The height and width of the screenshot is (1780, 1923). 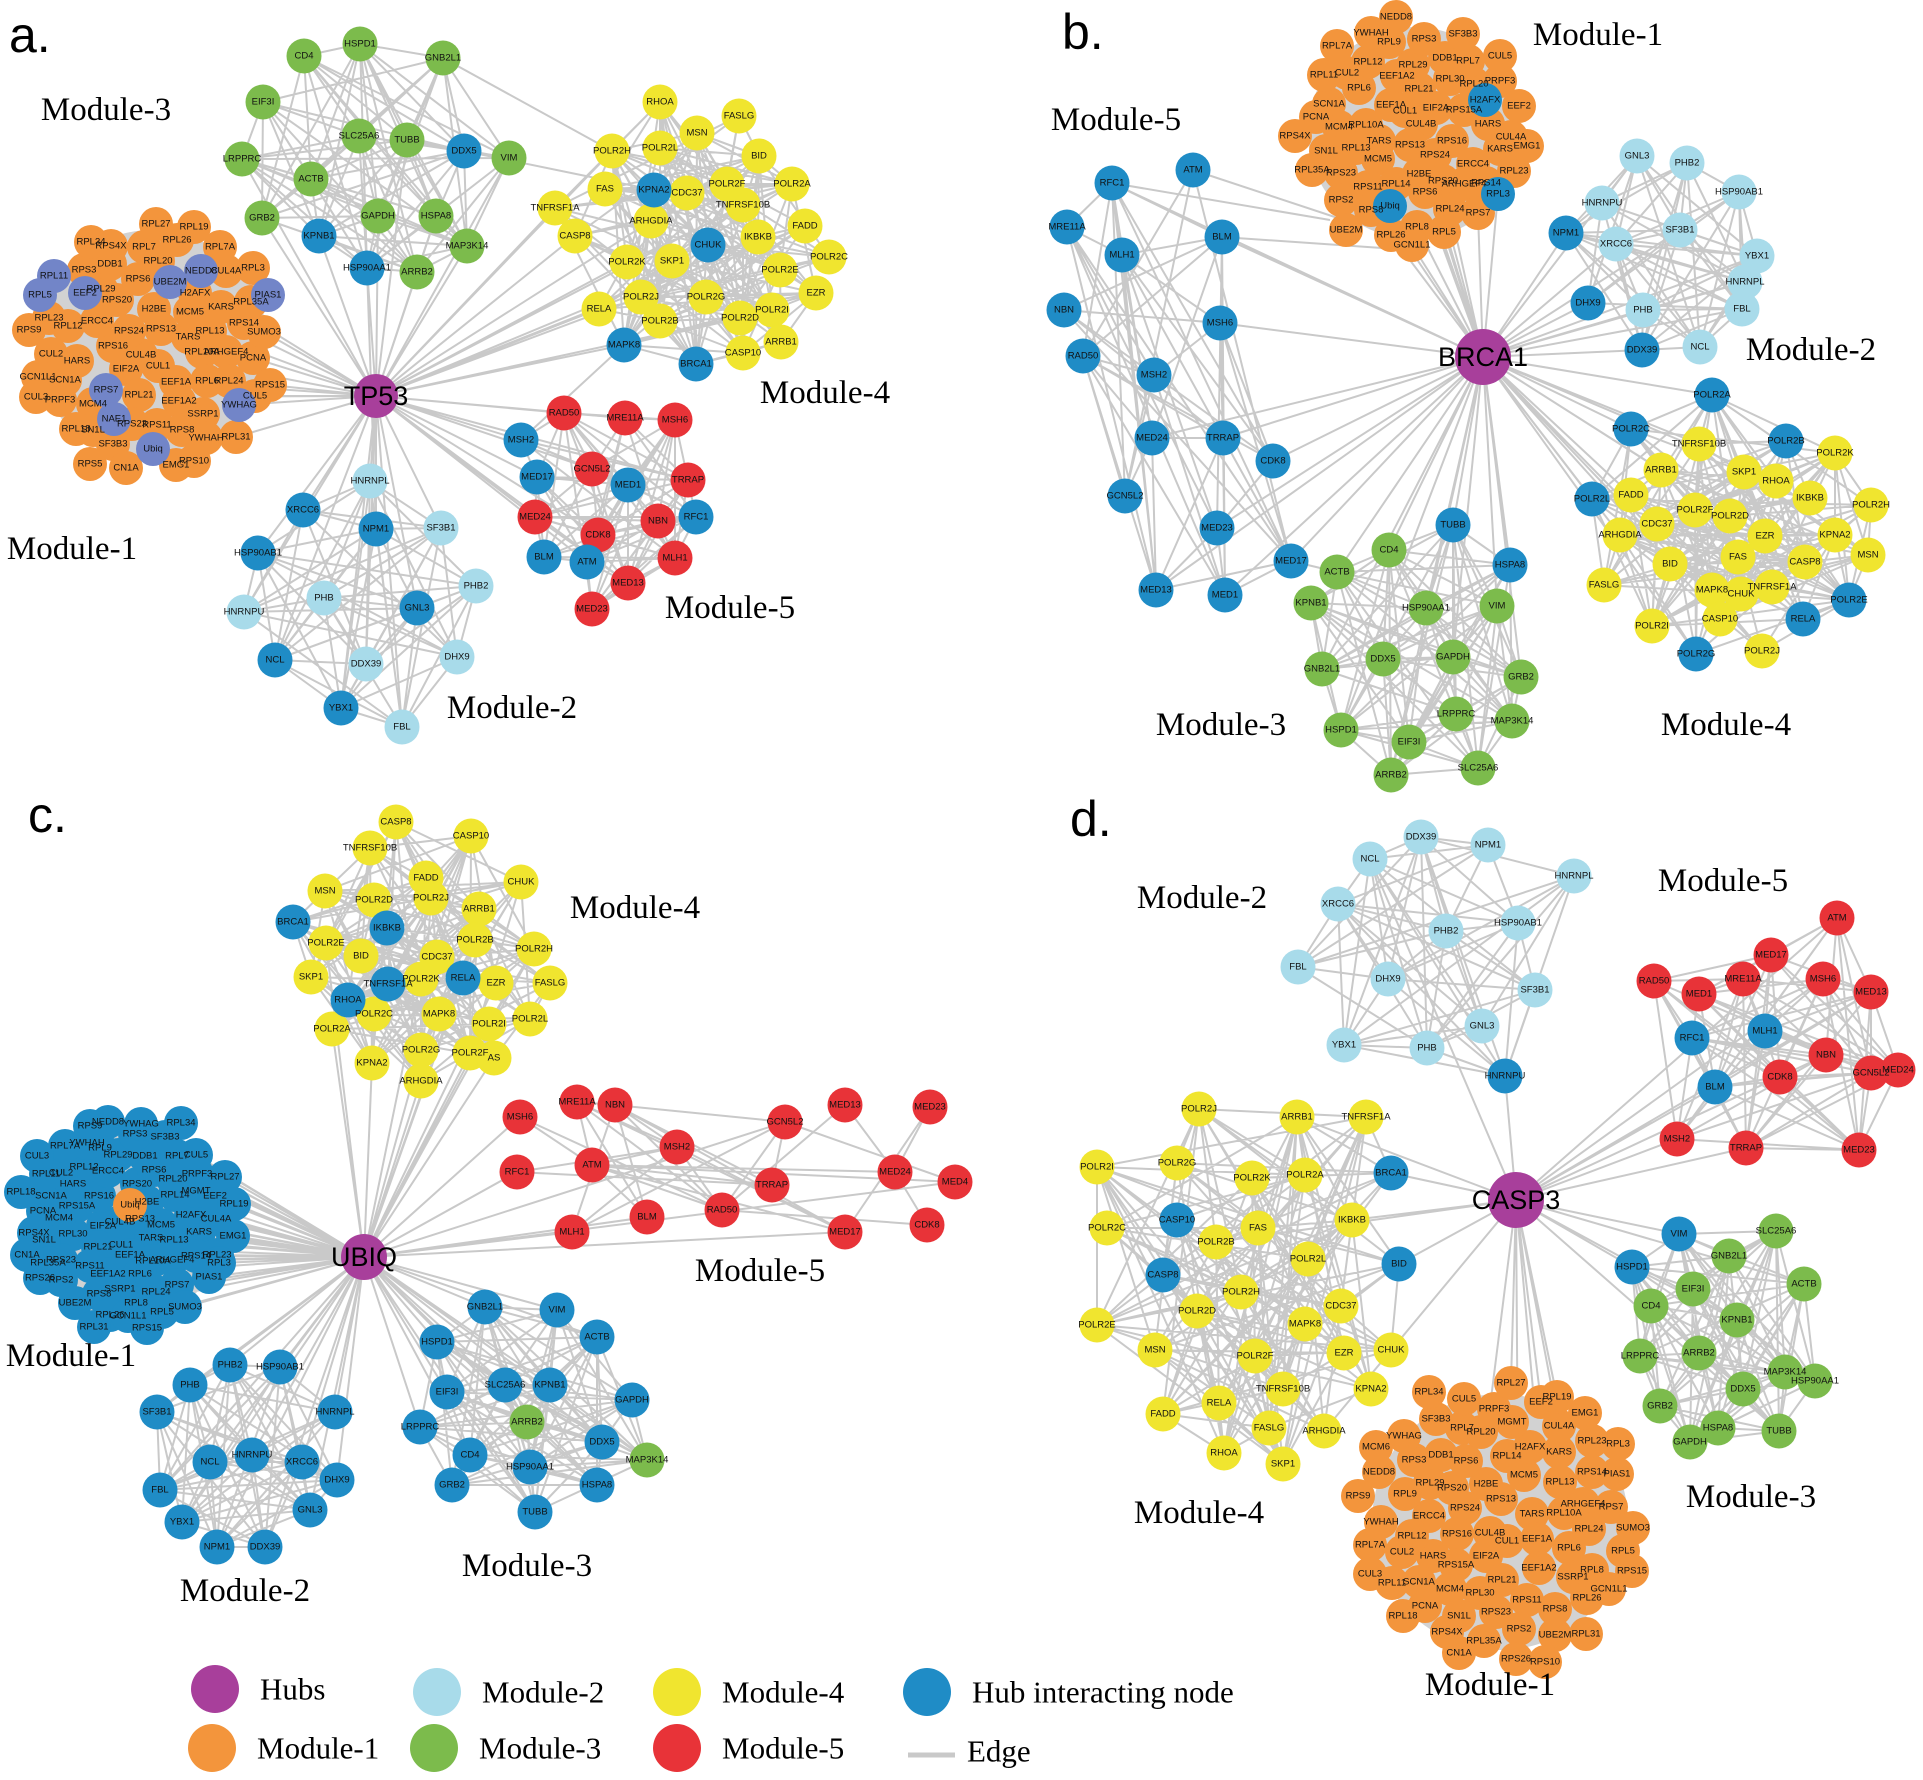 What do you see at coordinates (1516, 1200) in the screenshot?
I see `svg-text: CASP3` at bounding box center [1516, 1200].